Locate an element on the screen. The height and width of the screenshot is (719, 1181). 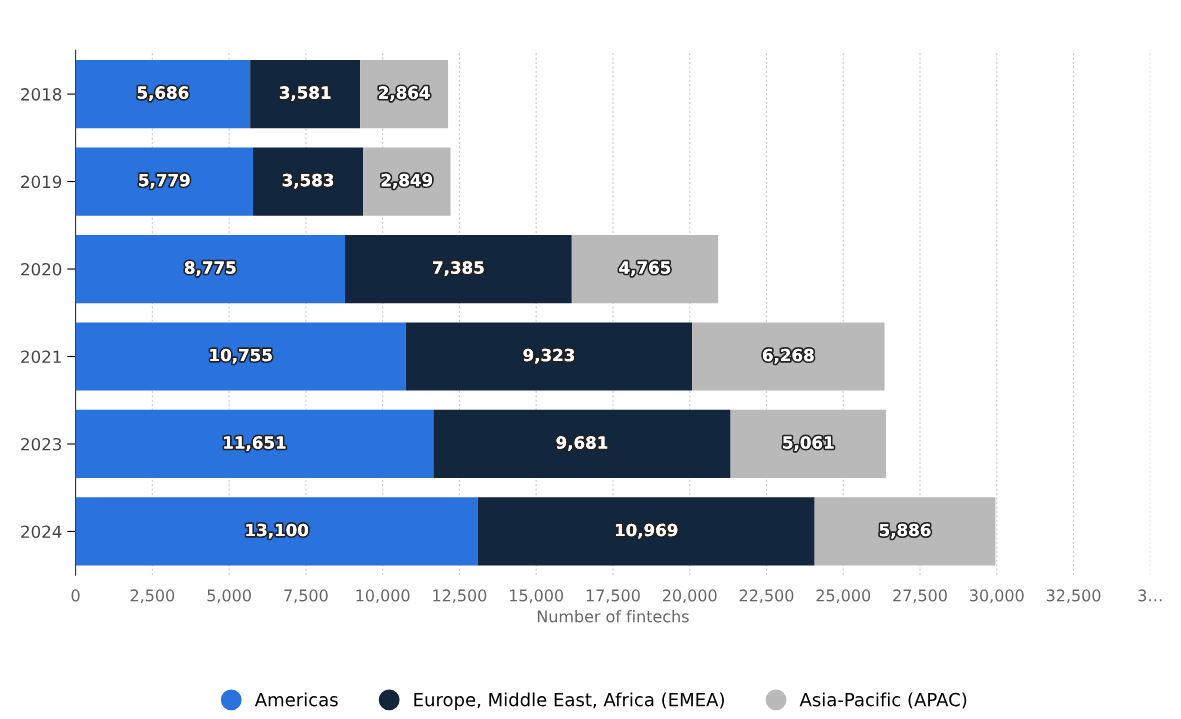
x-tick-label: 20,000 is located at coordinates (689, 596).